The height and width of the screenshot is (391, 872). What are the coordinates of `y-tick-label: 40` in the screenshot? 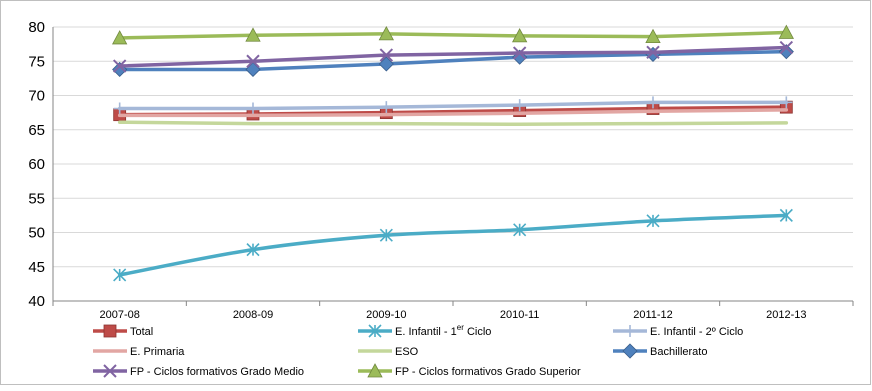 It's located at (36, 301).